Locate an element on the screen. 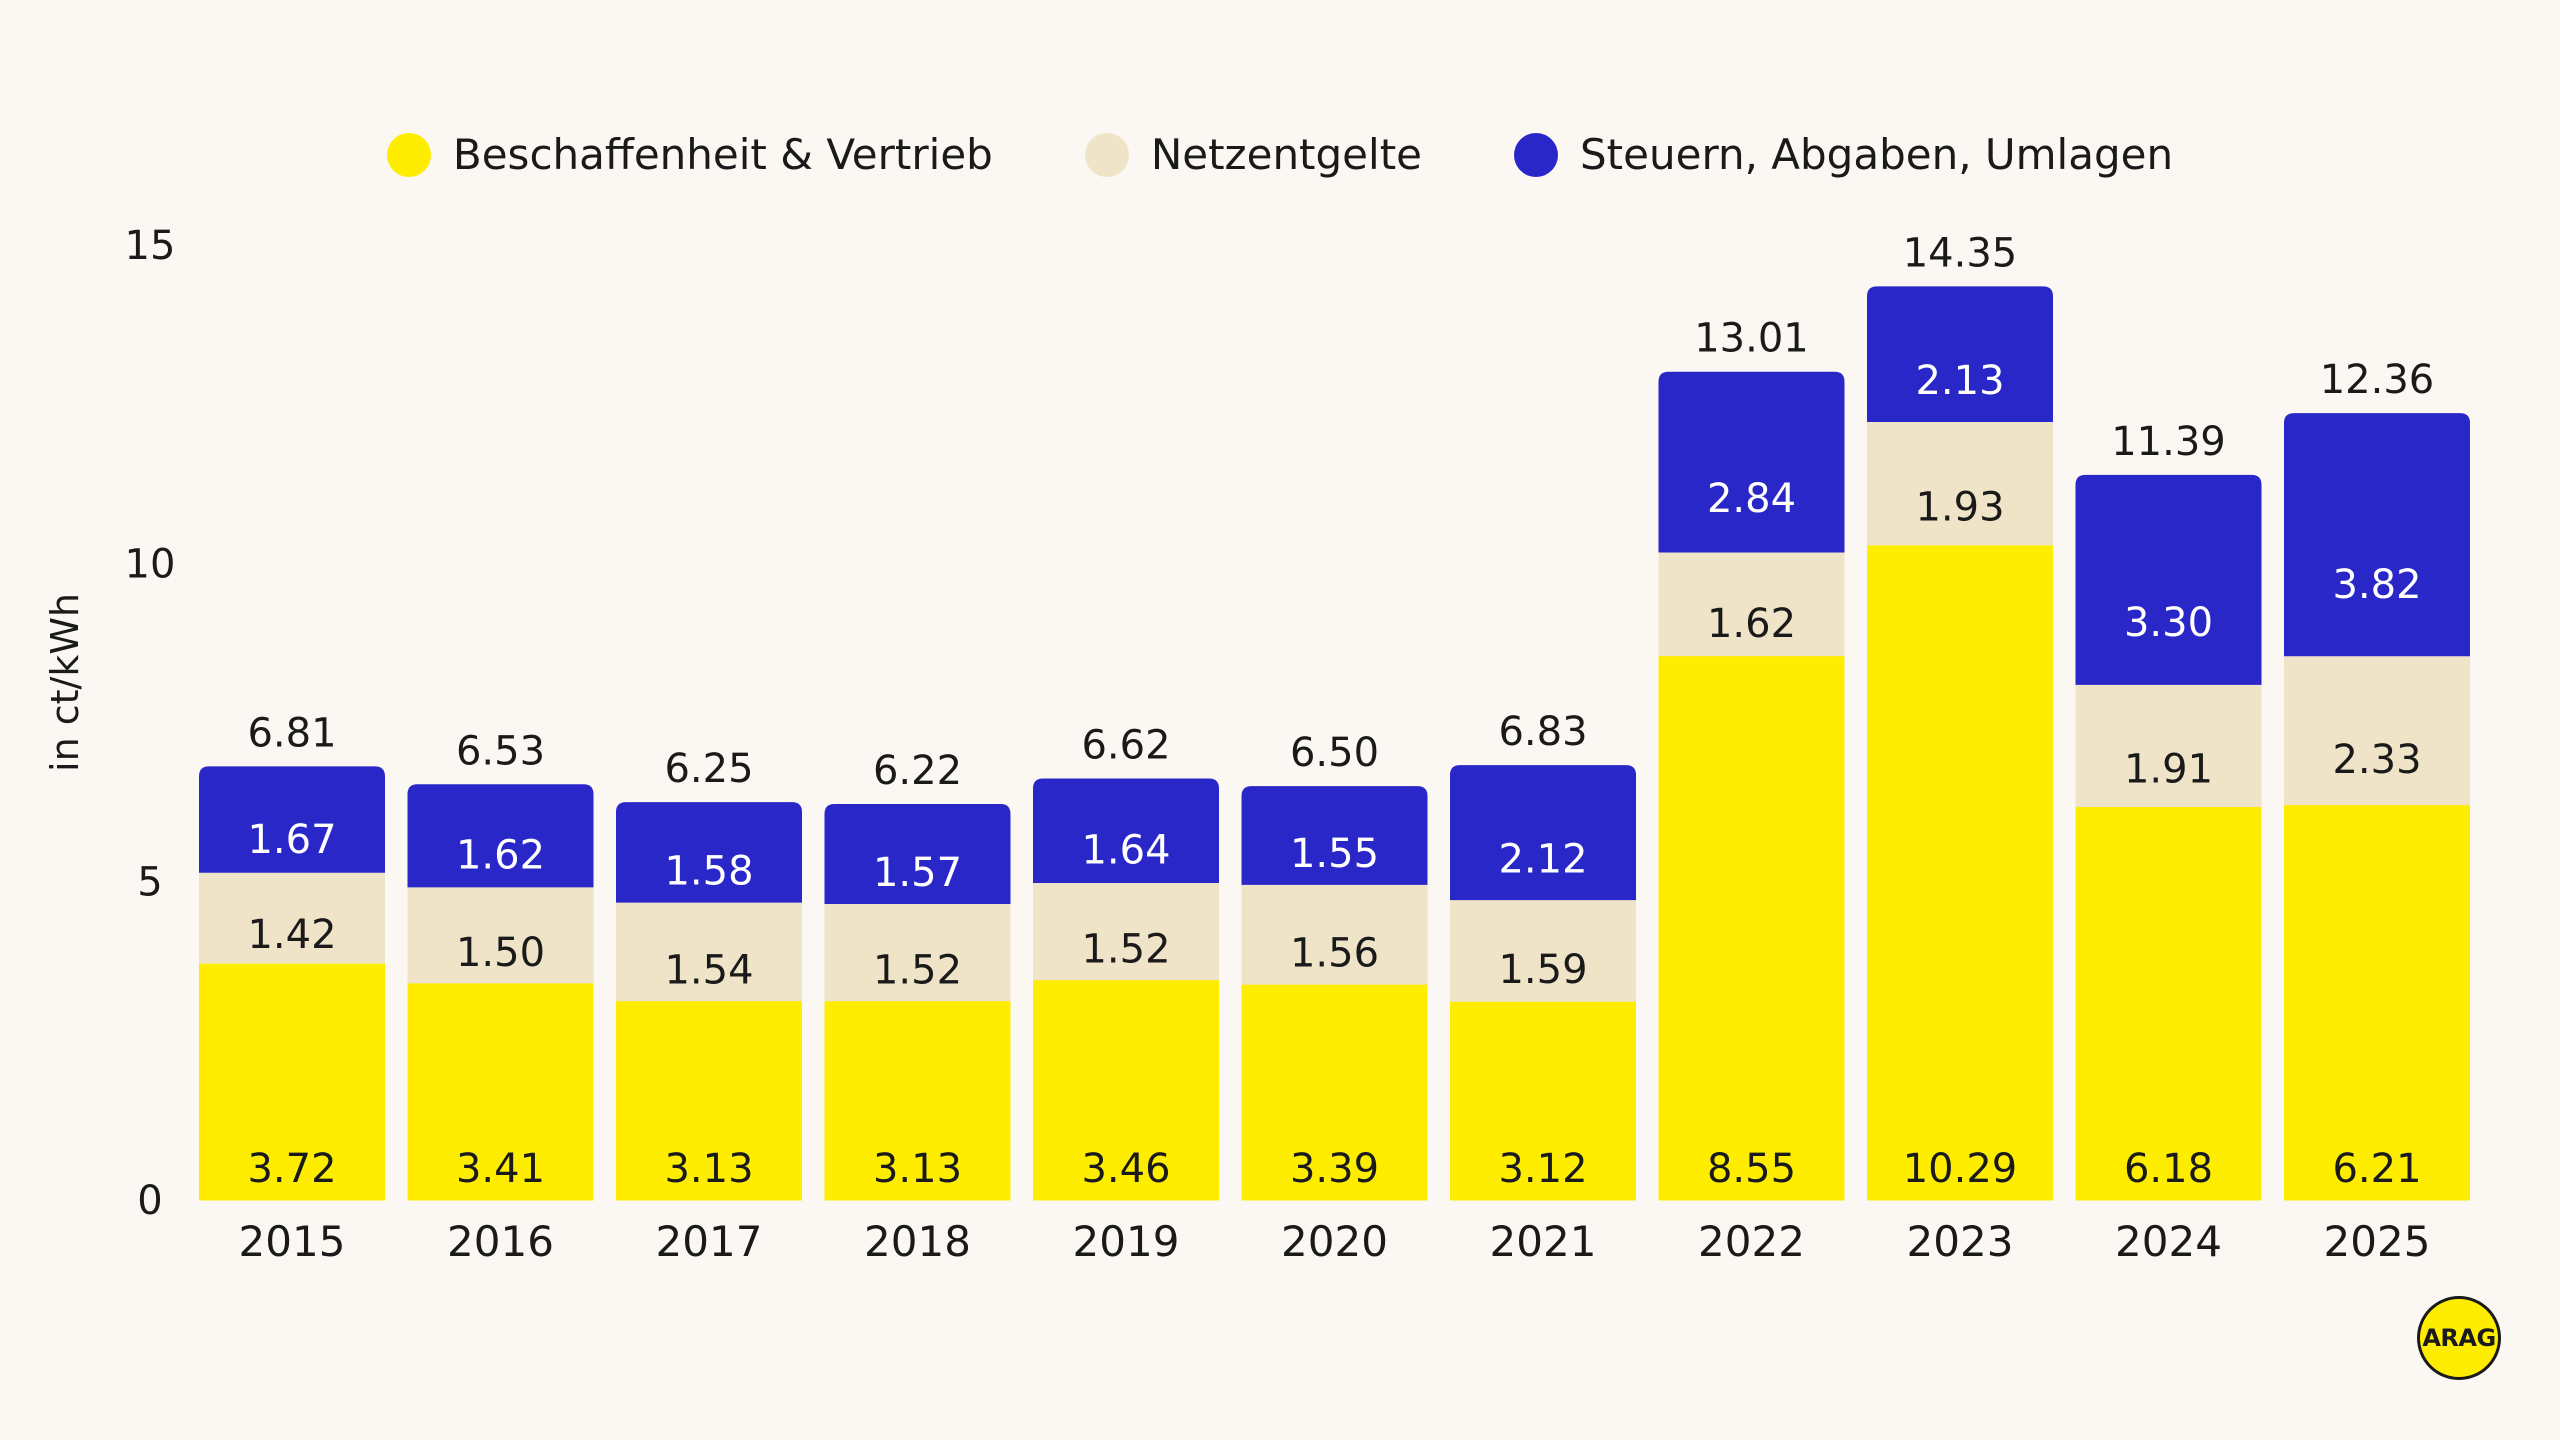  arag-logo: ARAG is located at coordinates (2459, 1338).